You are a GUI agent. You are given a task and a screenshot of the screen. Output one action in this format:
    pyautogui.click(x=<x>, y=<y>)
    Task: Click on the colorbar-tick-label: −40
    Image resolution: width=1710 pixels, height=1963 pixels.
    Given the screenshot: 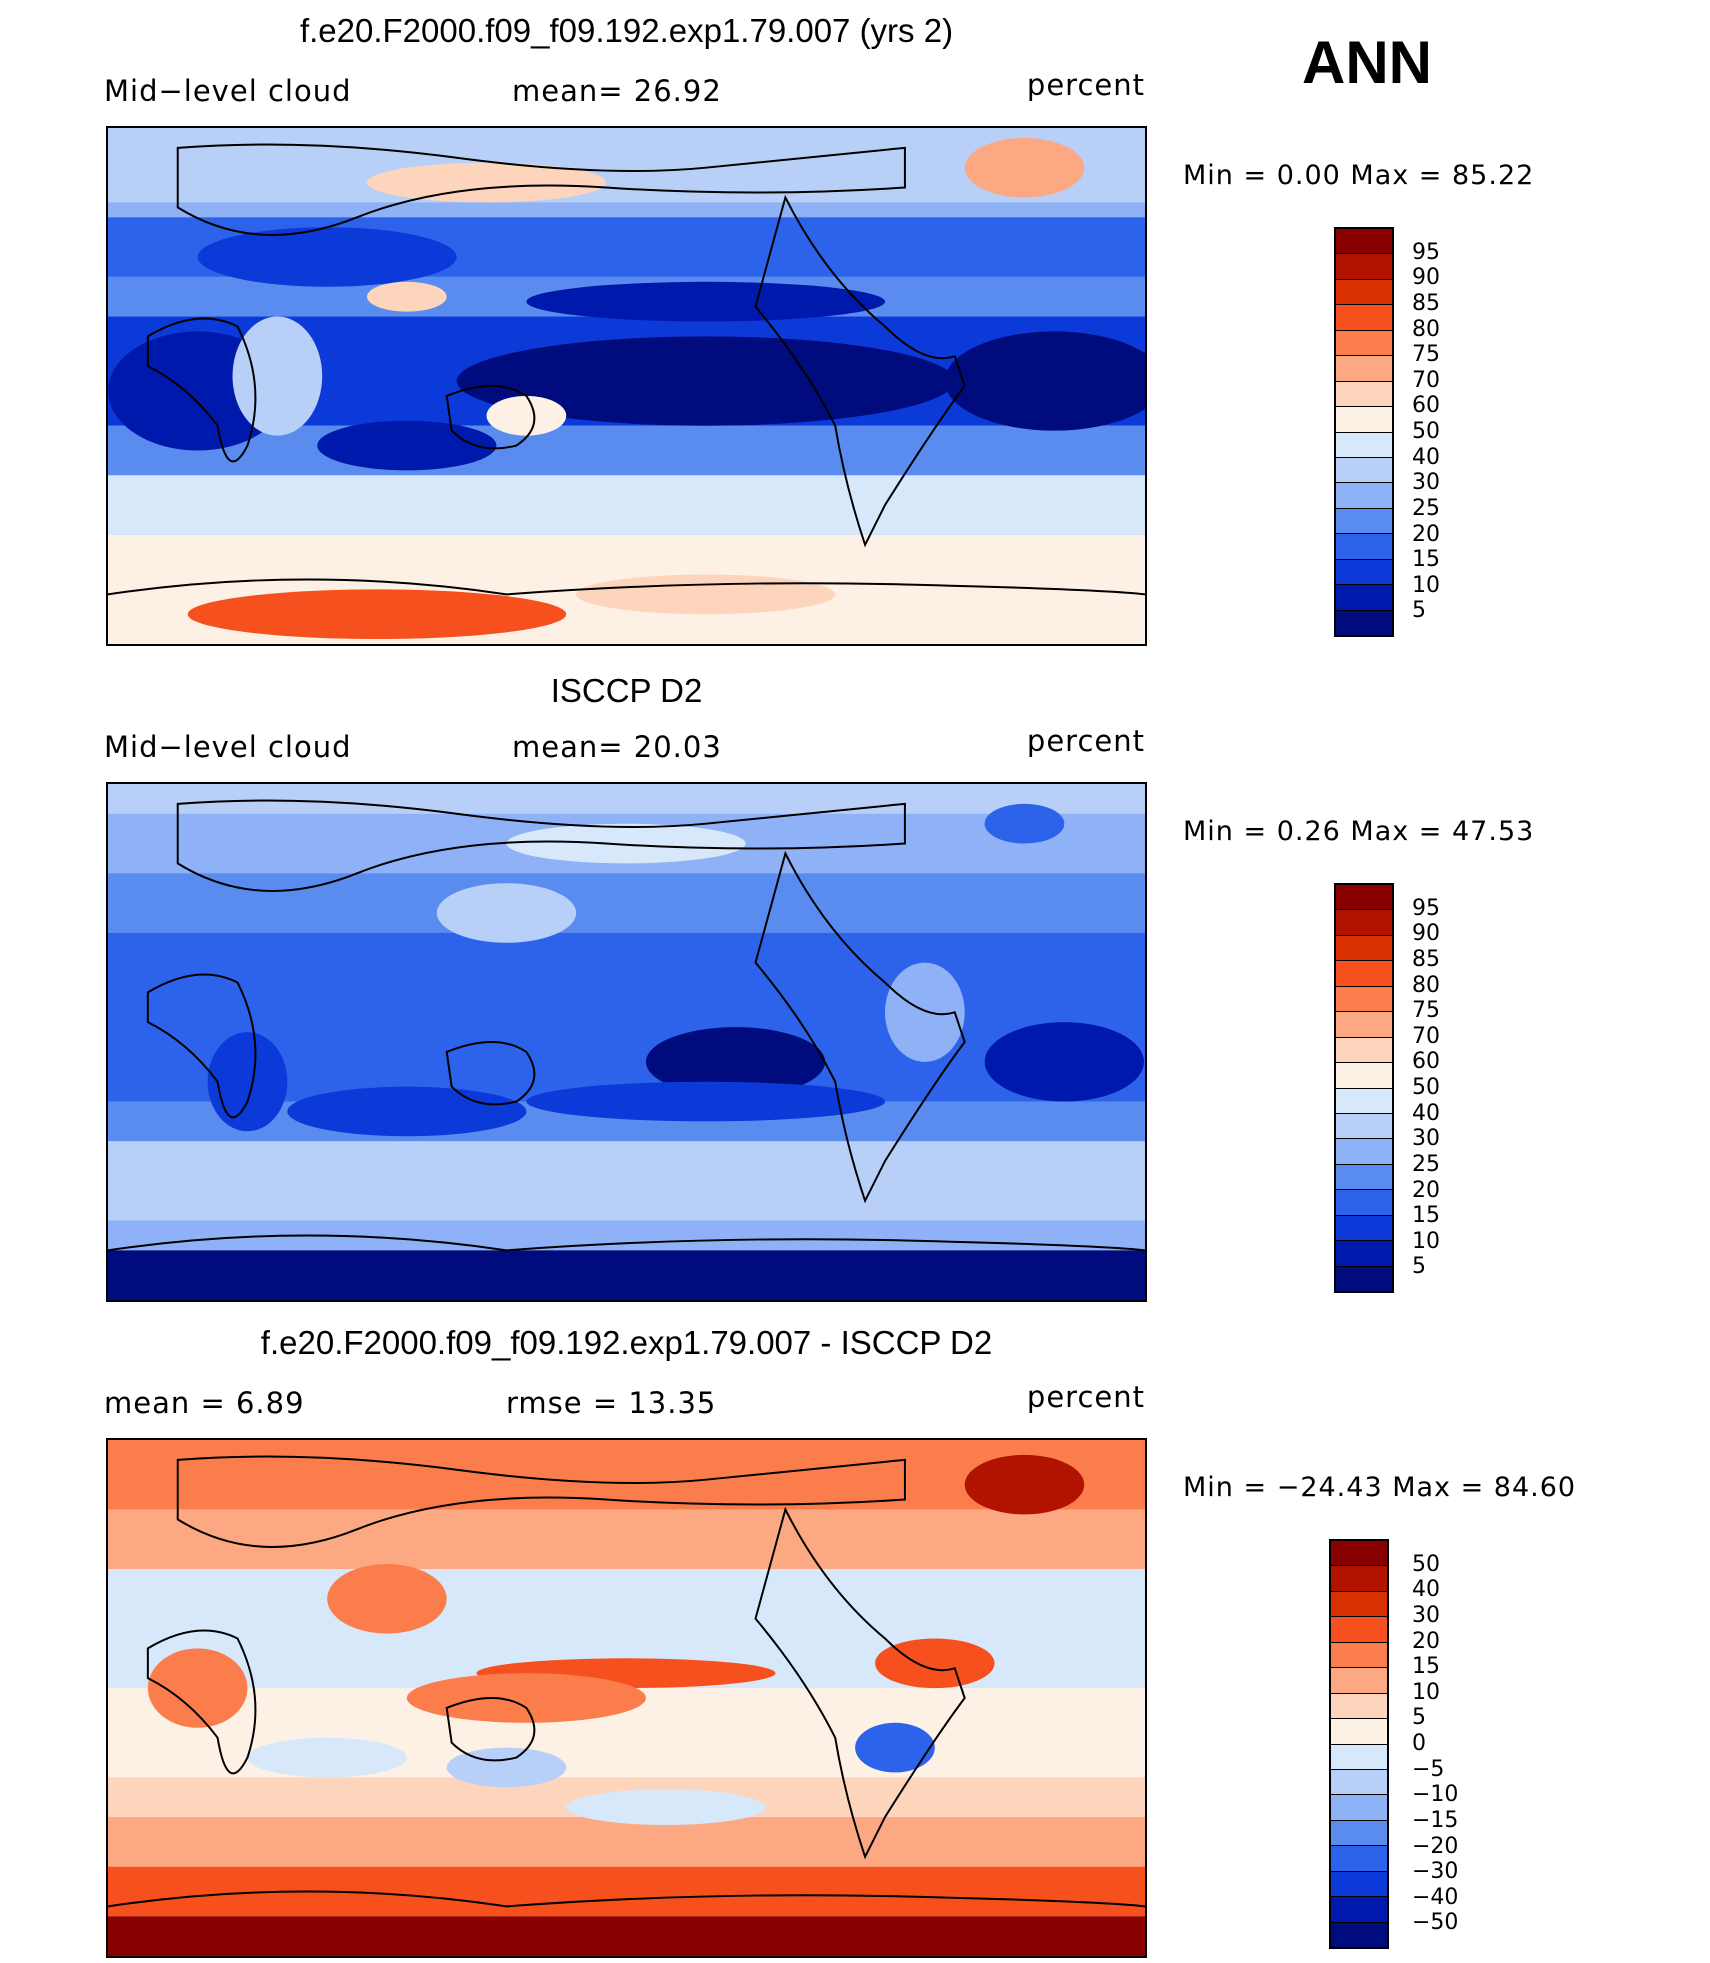 What is the action you would take?
    pyautogui.click(x=1435, y=1897)
    